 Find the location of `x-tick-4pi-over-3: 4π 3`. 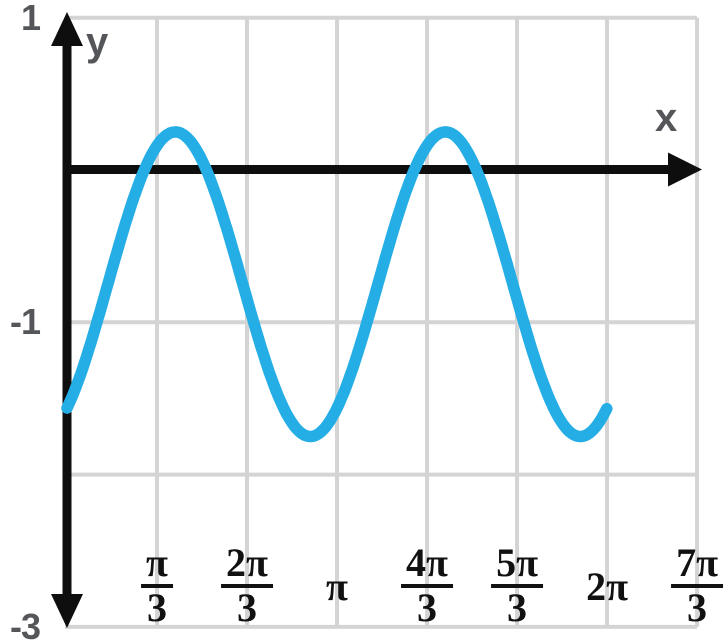

x-tick-4pi-over-3: 4π 3 is located at coordinates (427, 585).